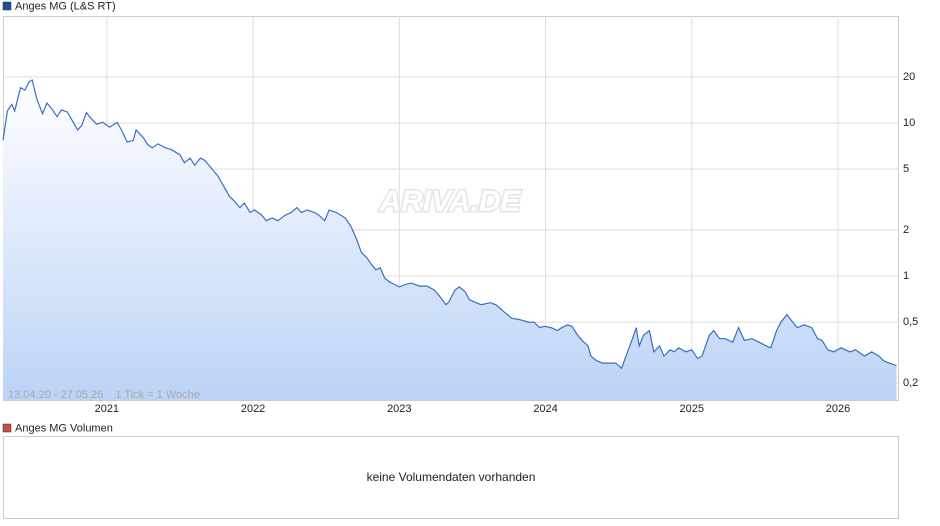  I want to click on no-data-note: keine Volumendaten vorhanden, so click(451, 477).